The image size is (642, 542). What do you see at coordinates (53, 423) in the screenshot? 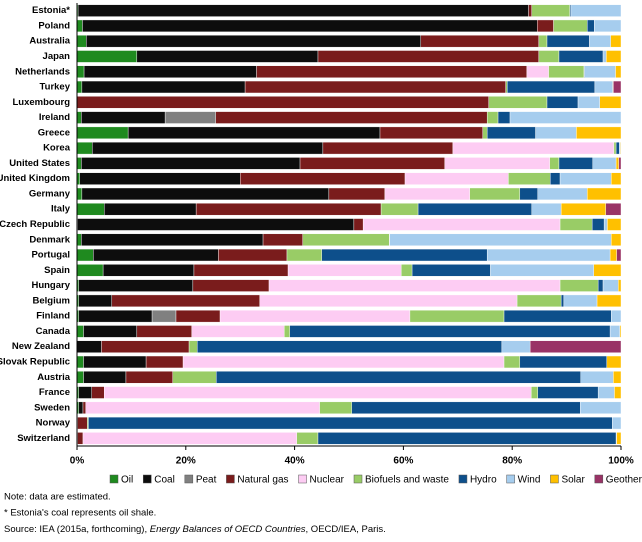
I see `y-tick-label: Norway` at bounding box center [53, 423].